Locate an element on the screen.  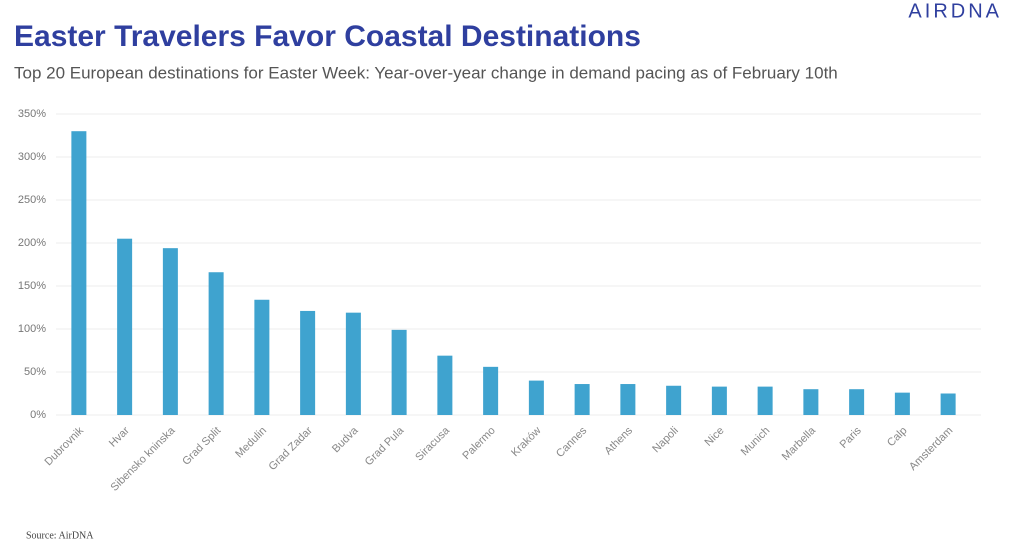
x-tick-label: Marbella is located at coordinates (799, 443).